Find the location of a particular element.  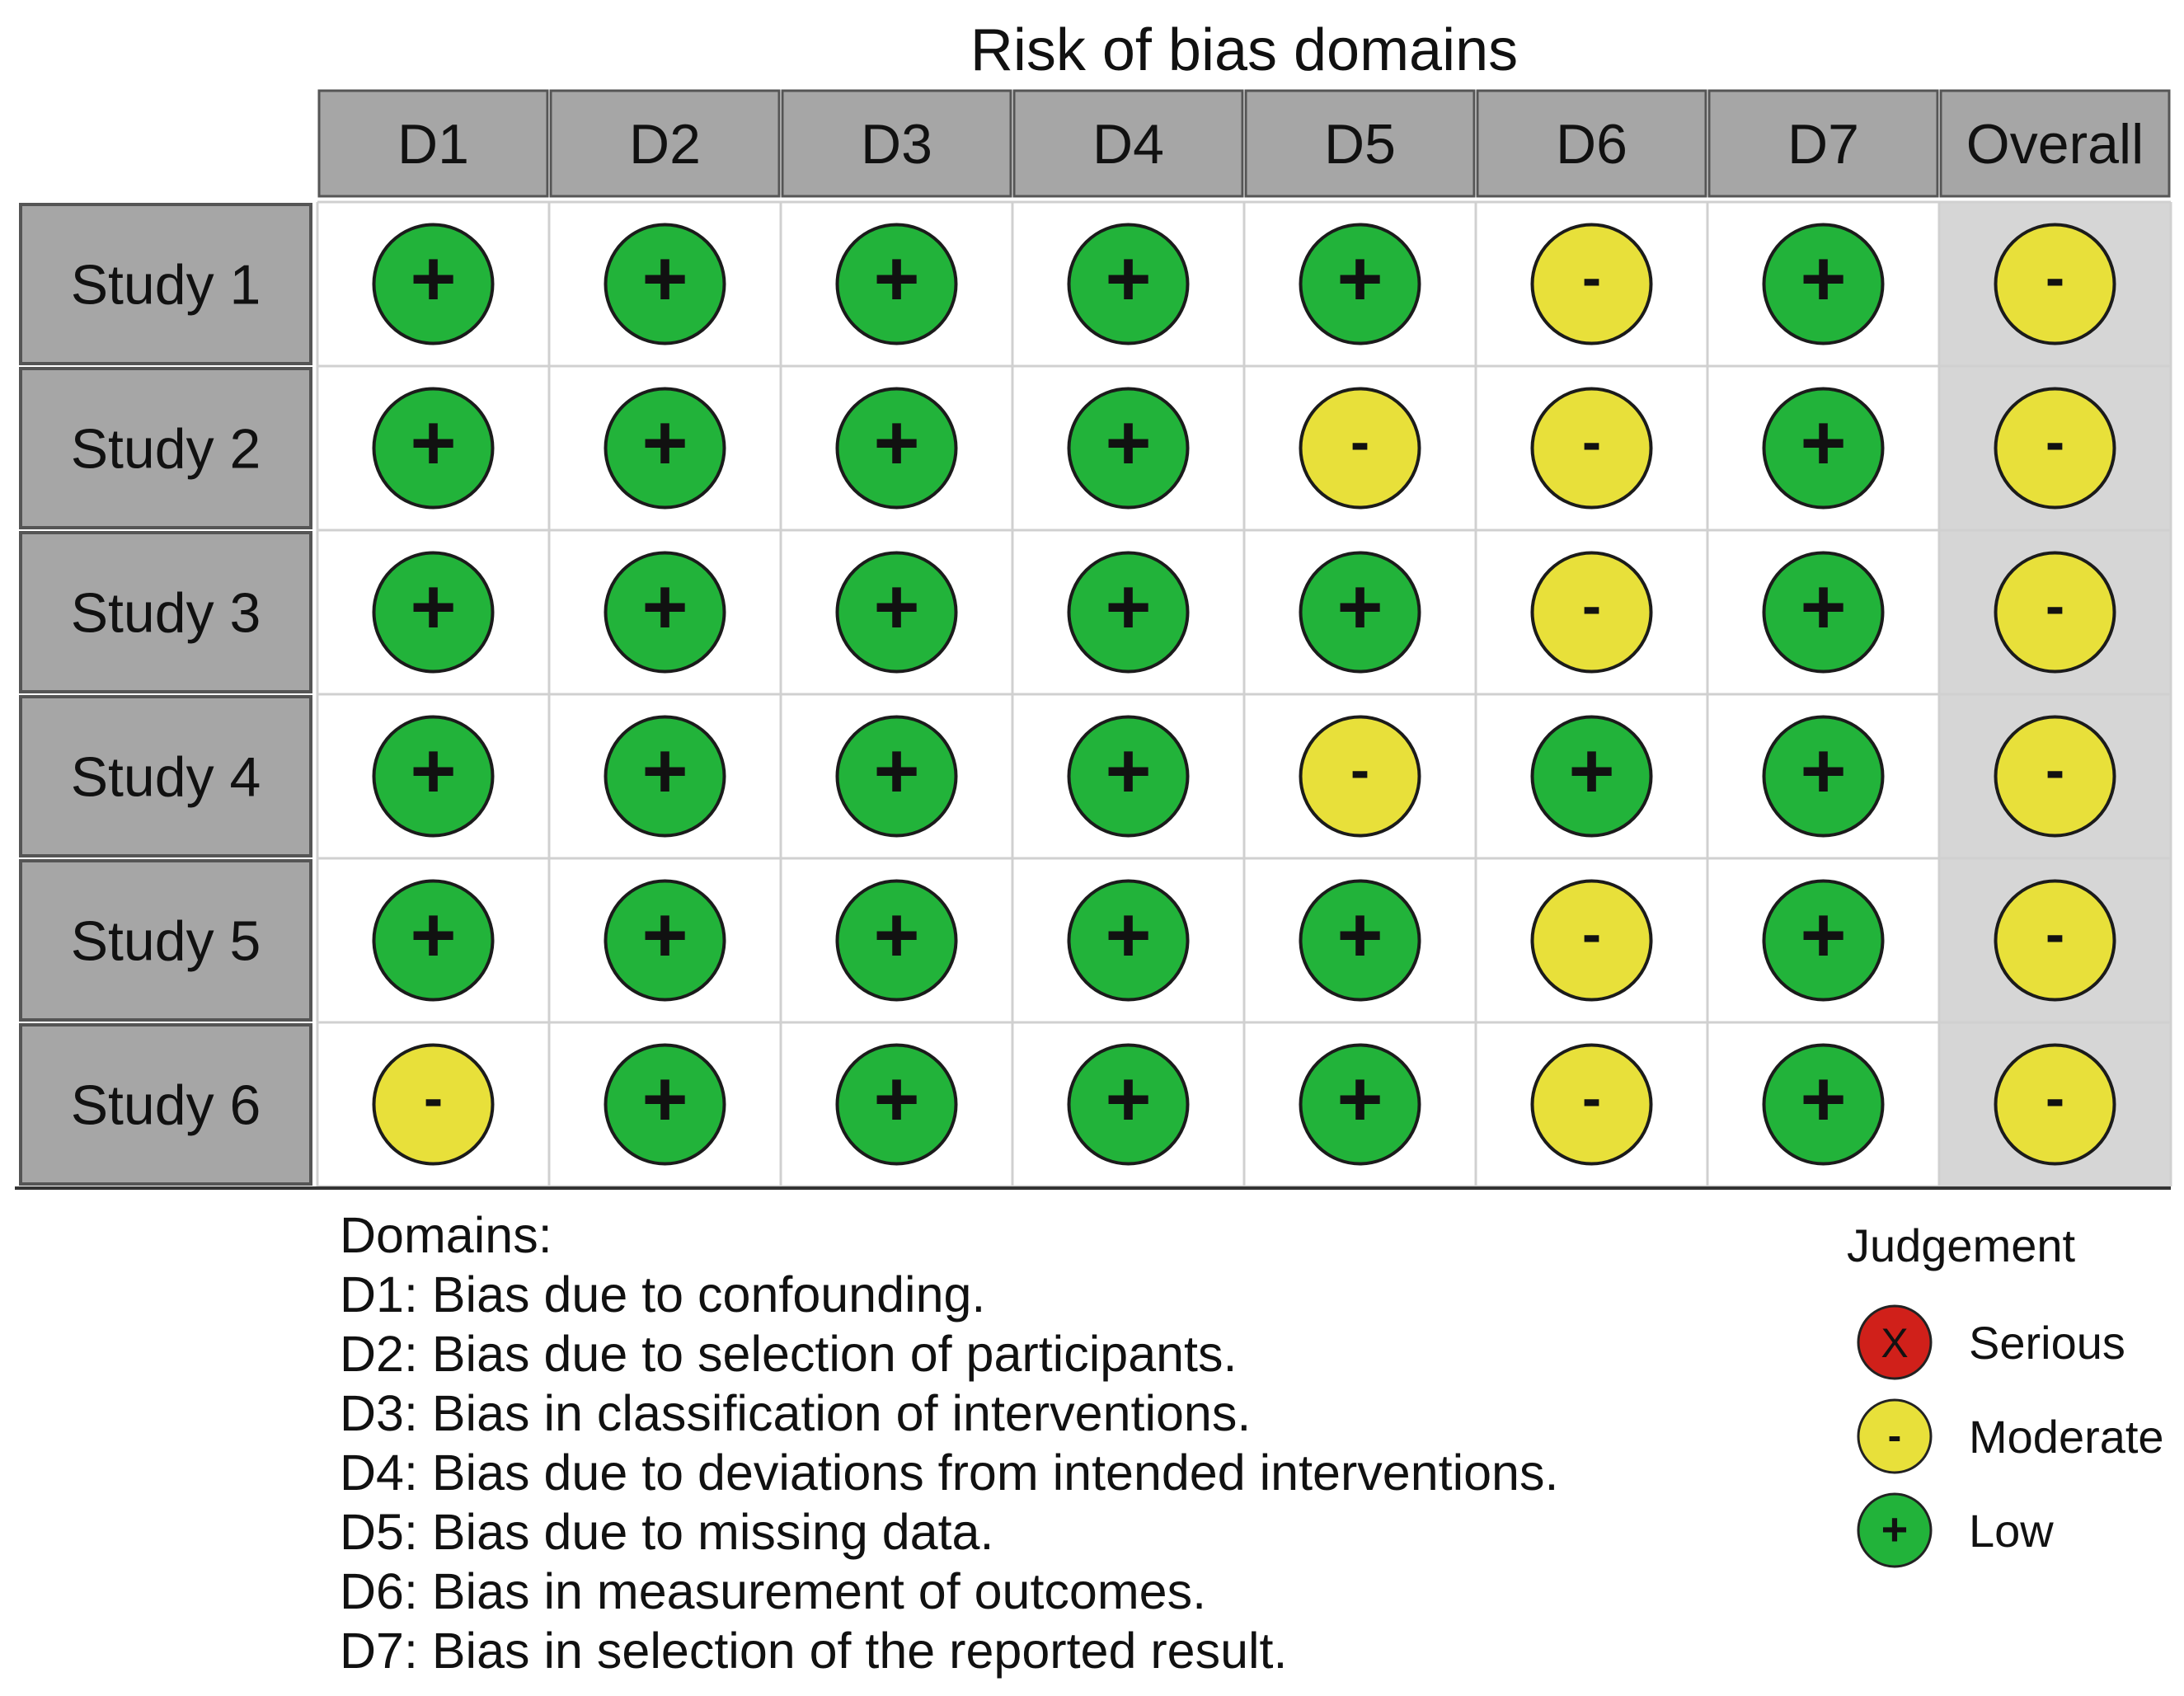

judgement-moderate-r5-c6 is located at coordinates (1591, 940).